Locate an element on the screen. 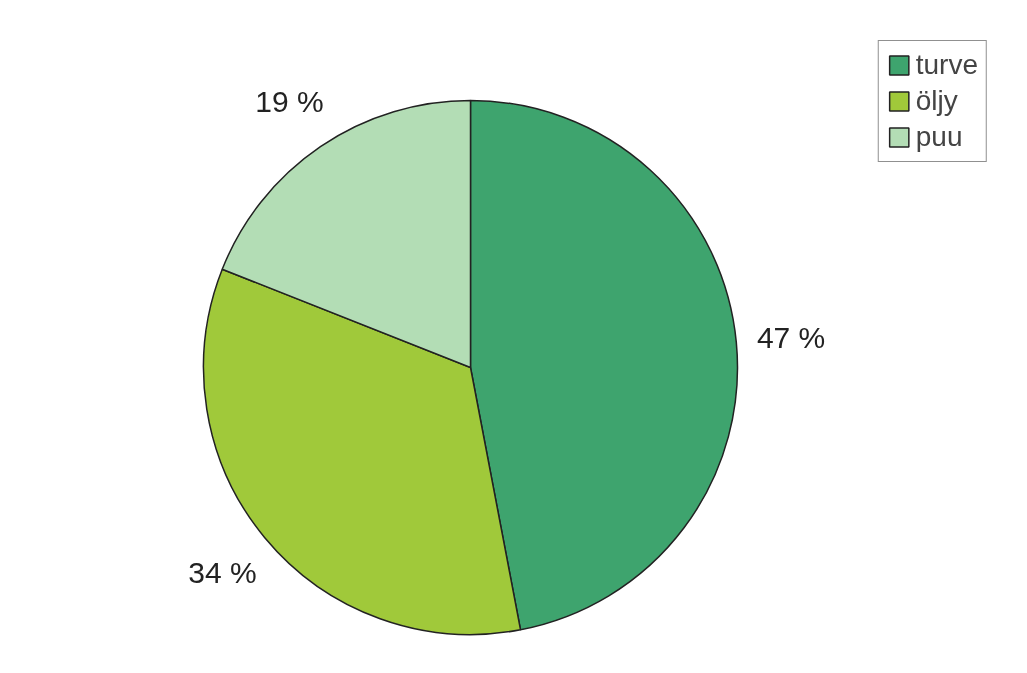 This screenshot has width=1027, height=673. data-label: 47 % is located at coordinates (791, 337).